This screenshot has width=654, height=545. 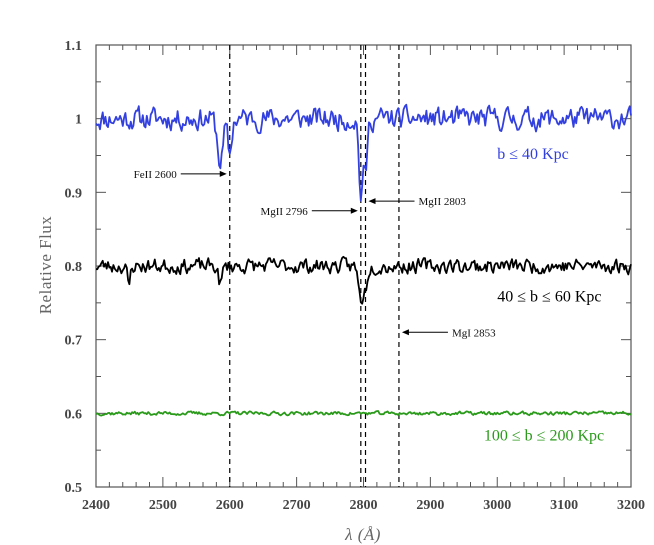 What do you see at coordinates (74, 267) in the screenshot?
I see `y-tick-label: 0.8` at bounding box center [74, 267].